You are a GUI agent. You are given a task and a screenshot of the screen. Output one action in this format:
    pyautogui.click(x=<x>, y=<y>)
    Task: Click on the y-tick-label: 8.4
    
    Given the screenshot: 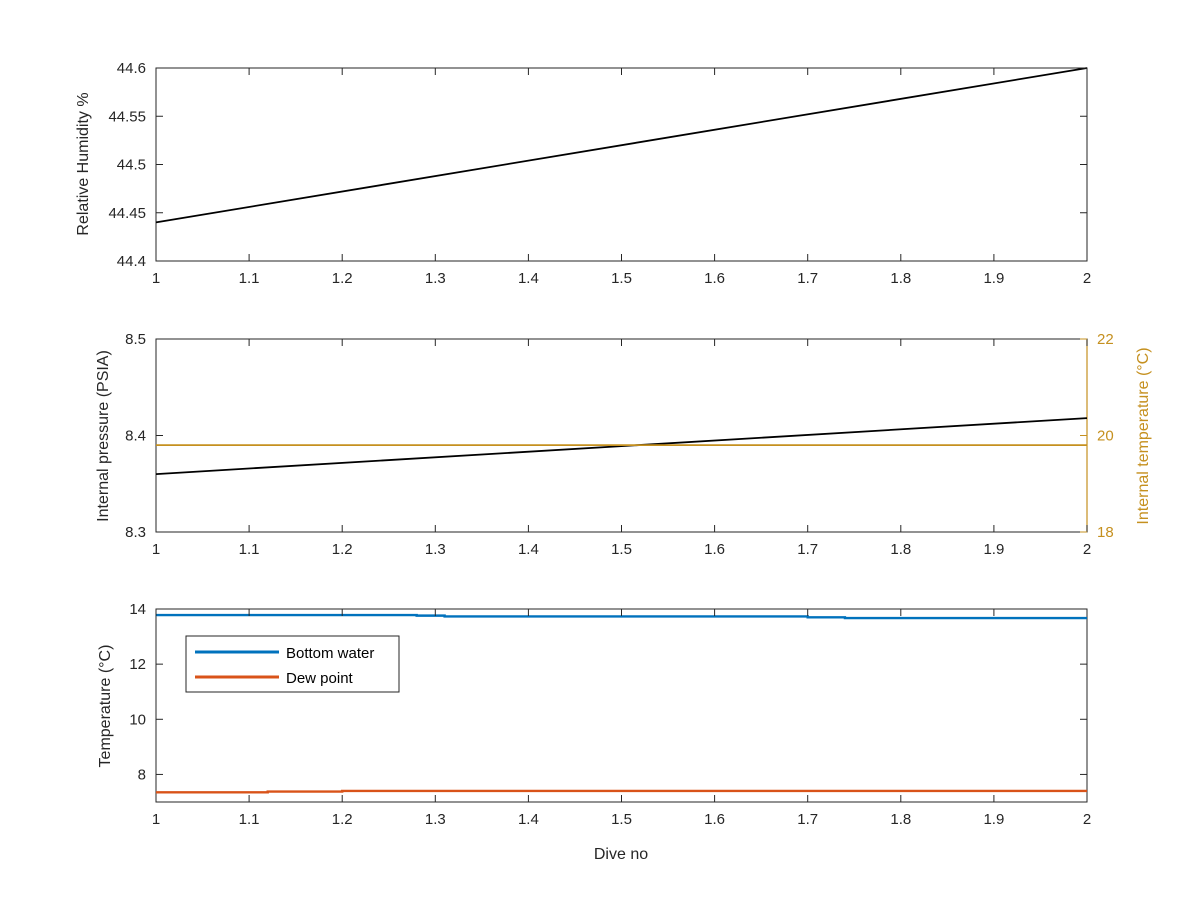 What is the action you would take?
    pyautogui.click(x=135, y=436)
    